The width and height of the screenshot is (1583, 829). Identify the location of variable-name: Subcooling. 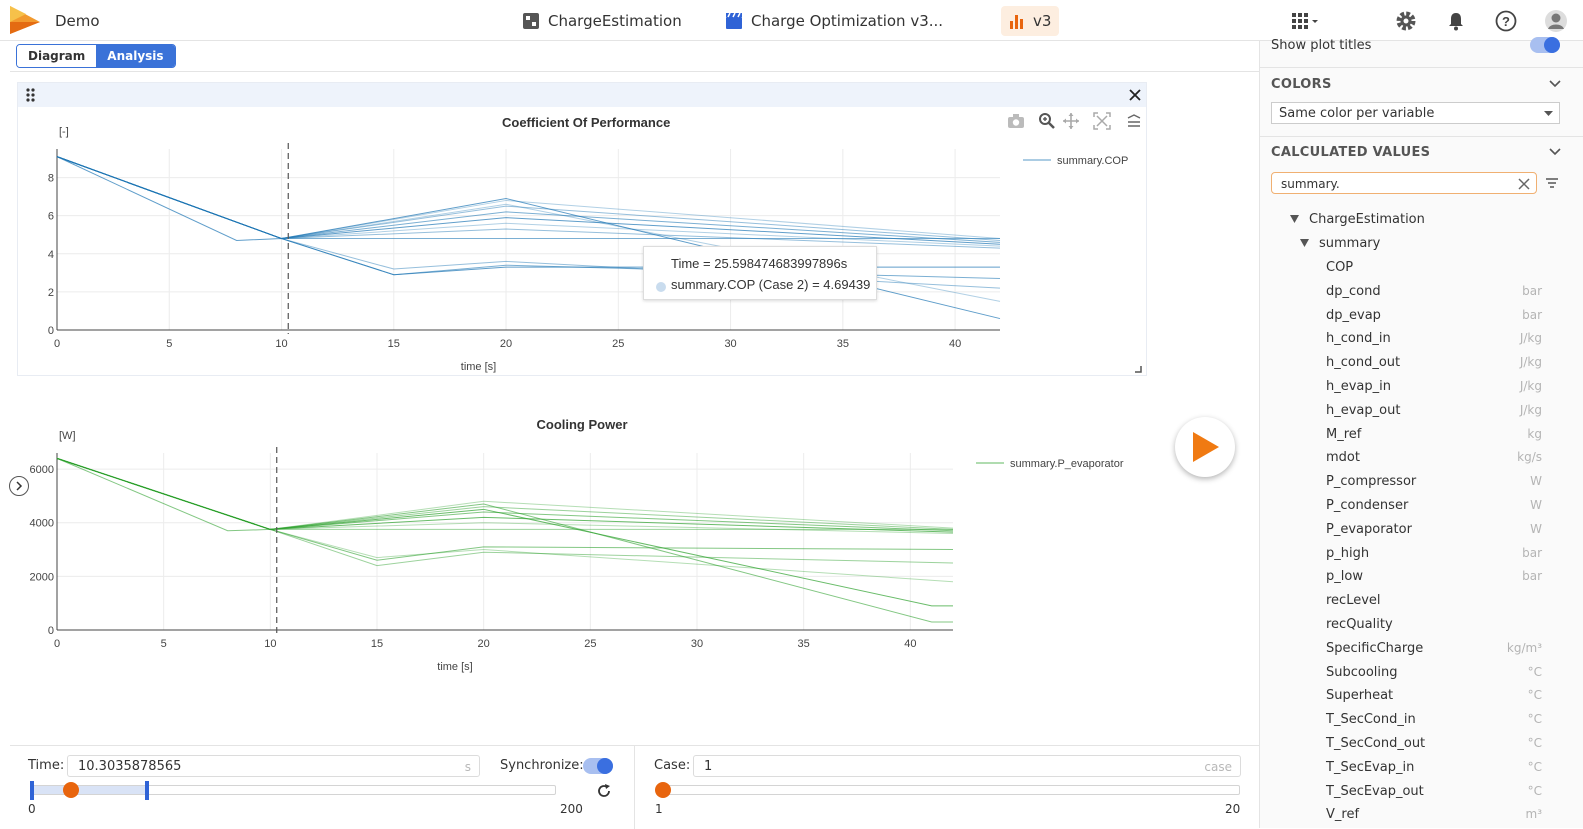
(1362, 672).